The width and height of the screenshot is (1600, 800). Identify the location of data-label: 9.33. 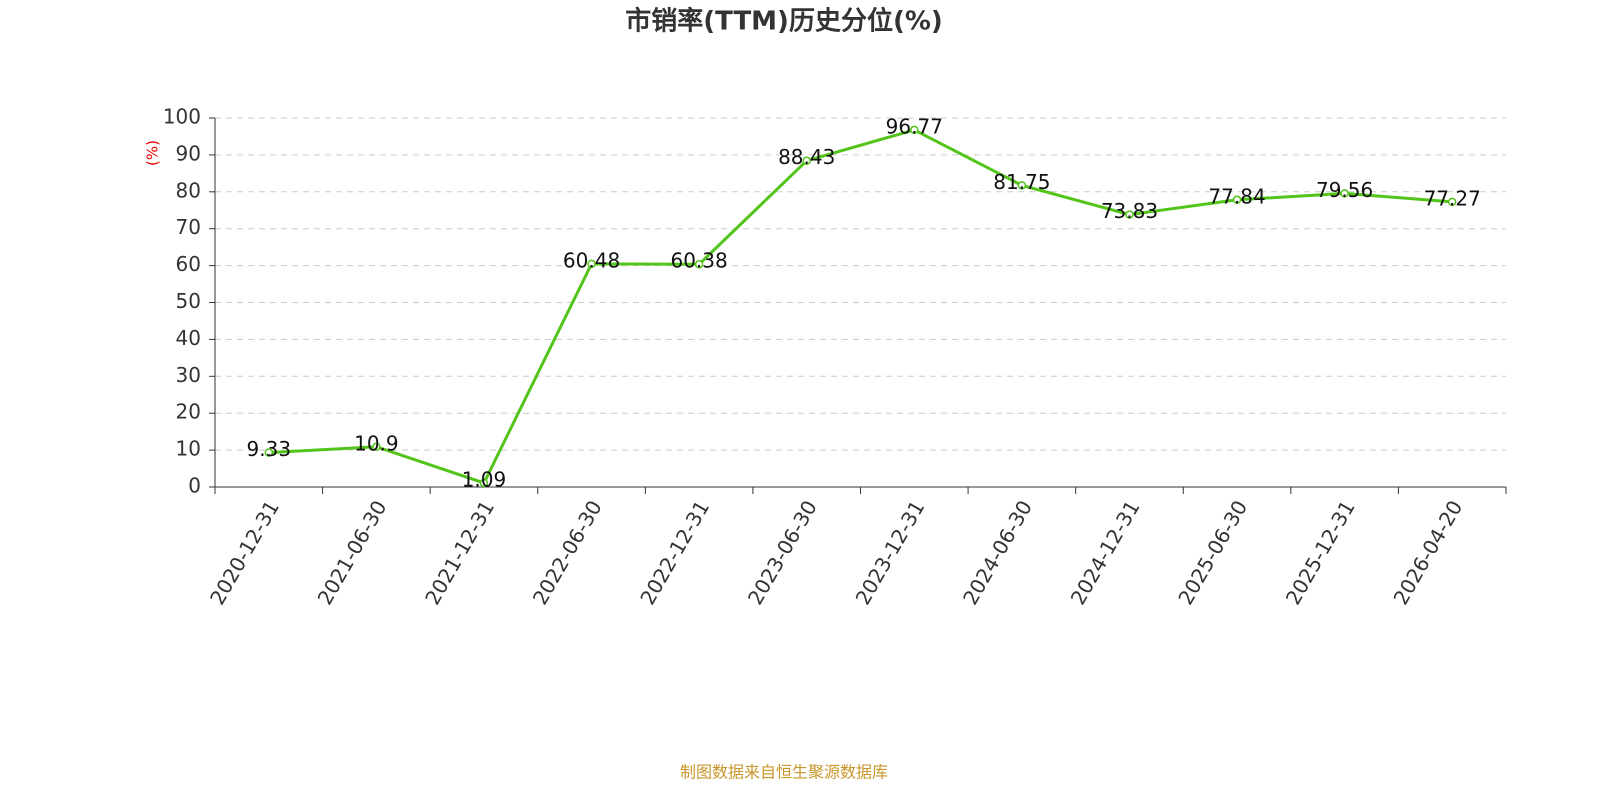
(269, 449).